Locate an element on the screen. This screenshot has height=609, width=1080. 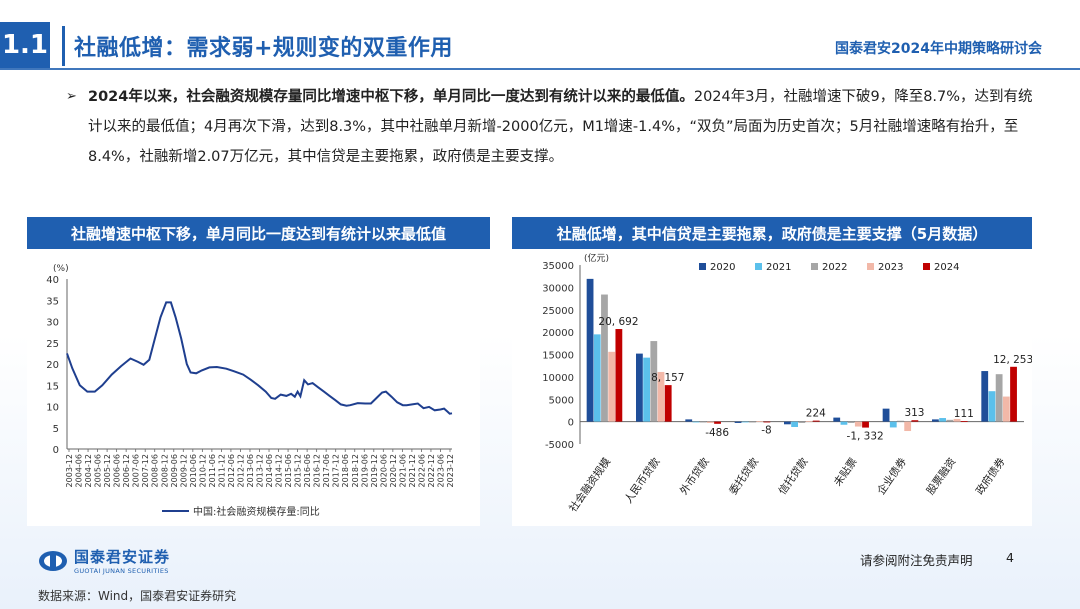
data-label-2024: -1, 332 is located at coordinates (865, 437).